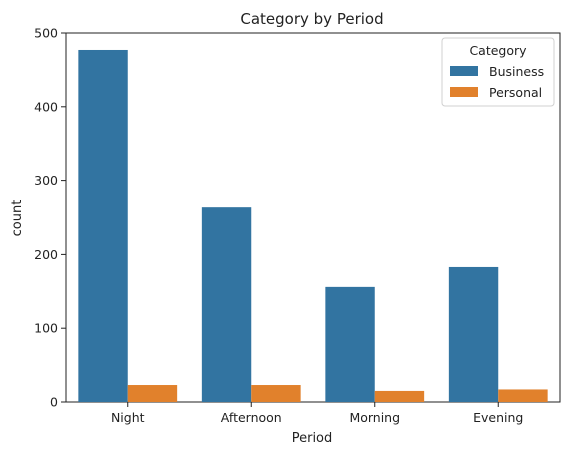 The image size is (571, 455). I want to click on x-axis: Night Afternoon Morning Evening, so click(317, 413).